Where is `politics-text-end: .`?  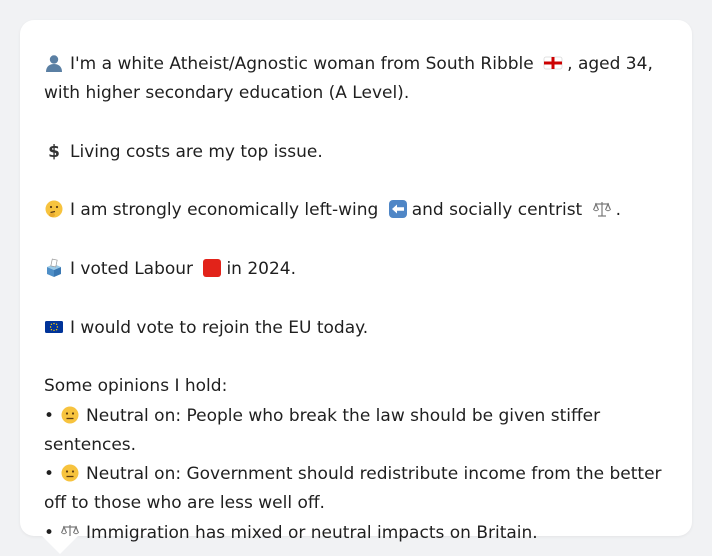
politics-text-end: . is located at coordinates (618, 210).